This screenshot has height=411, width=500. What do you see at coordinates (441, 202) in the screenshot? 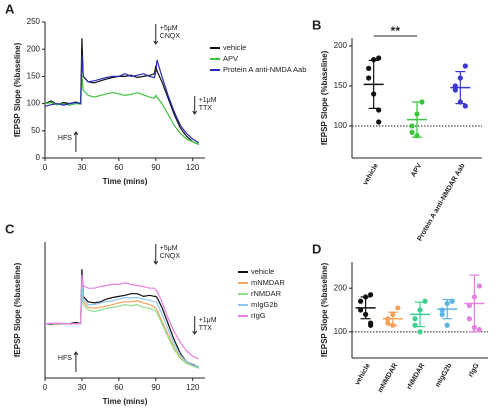
I see `x-tick-label: Protein A anti-NMDAR Aab` at bounding box center [441, 202].